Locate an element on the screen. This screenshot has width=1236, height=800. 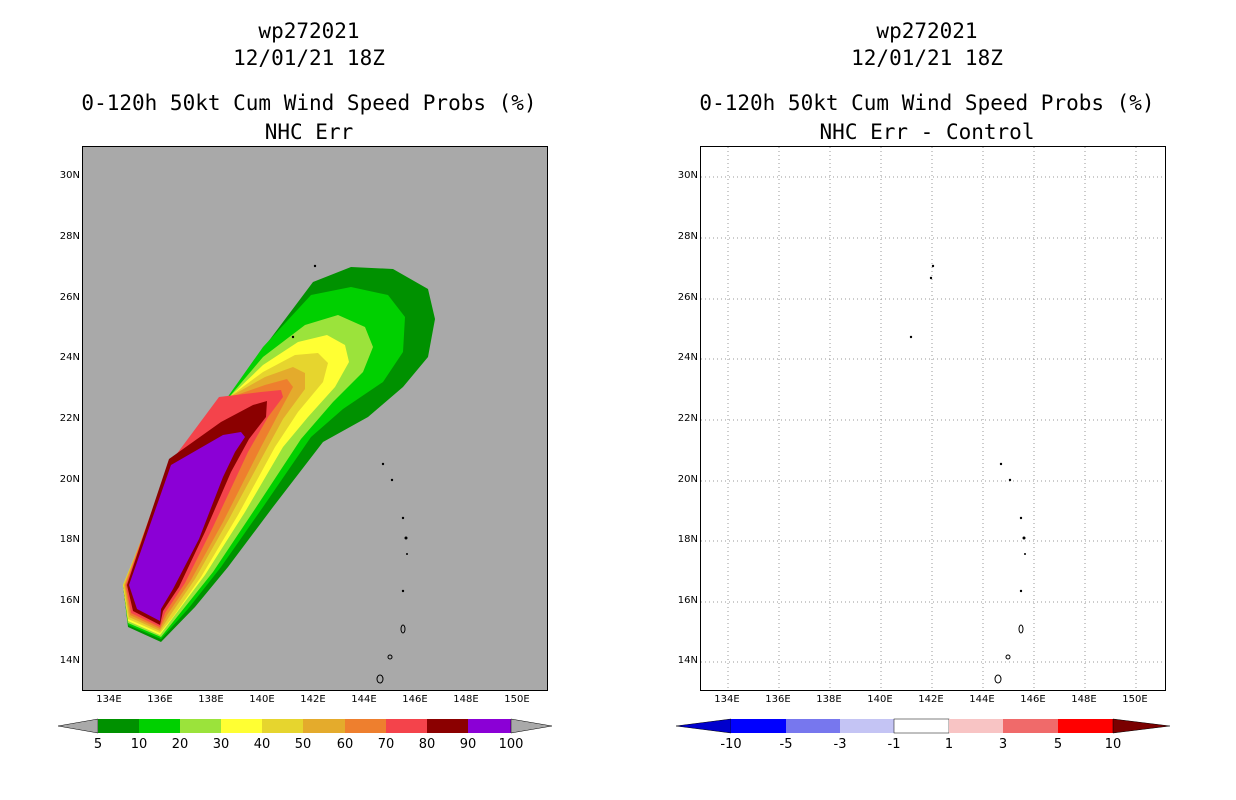
colorbar-label: 90 is located at coordinates (468, 744).